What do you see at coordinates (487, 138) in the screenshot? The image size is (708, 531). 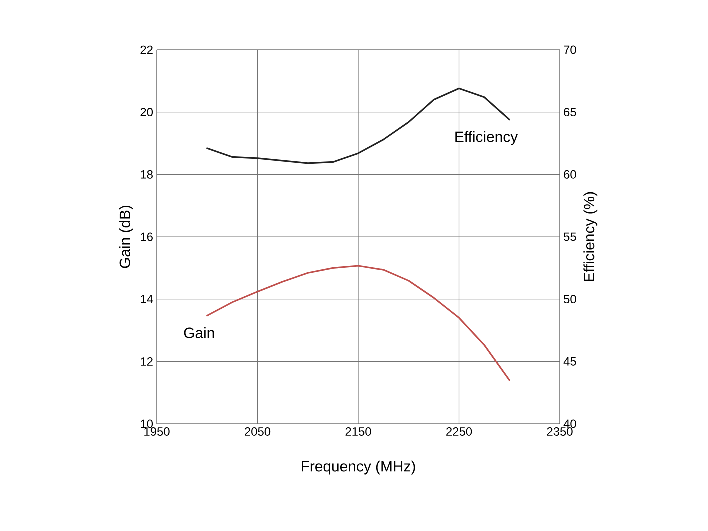 I see `series-label: Efficiency` at bounding box center [487, 138].